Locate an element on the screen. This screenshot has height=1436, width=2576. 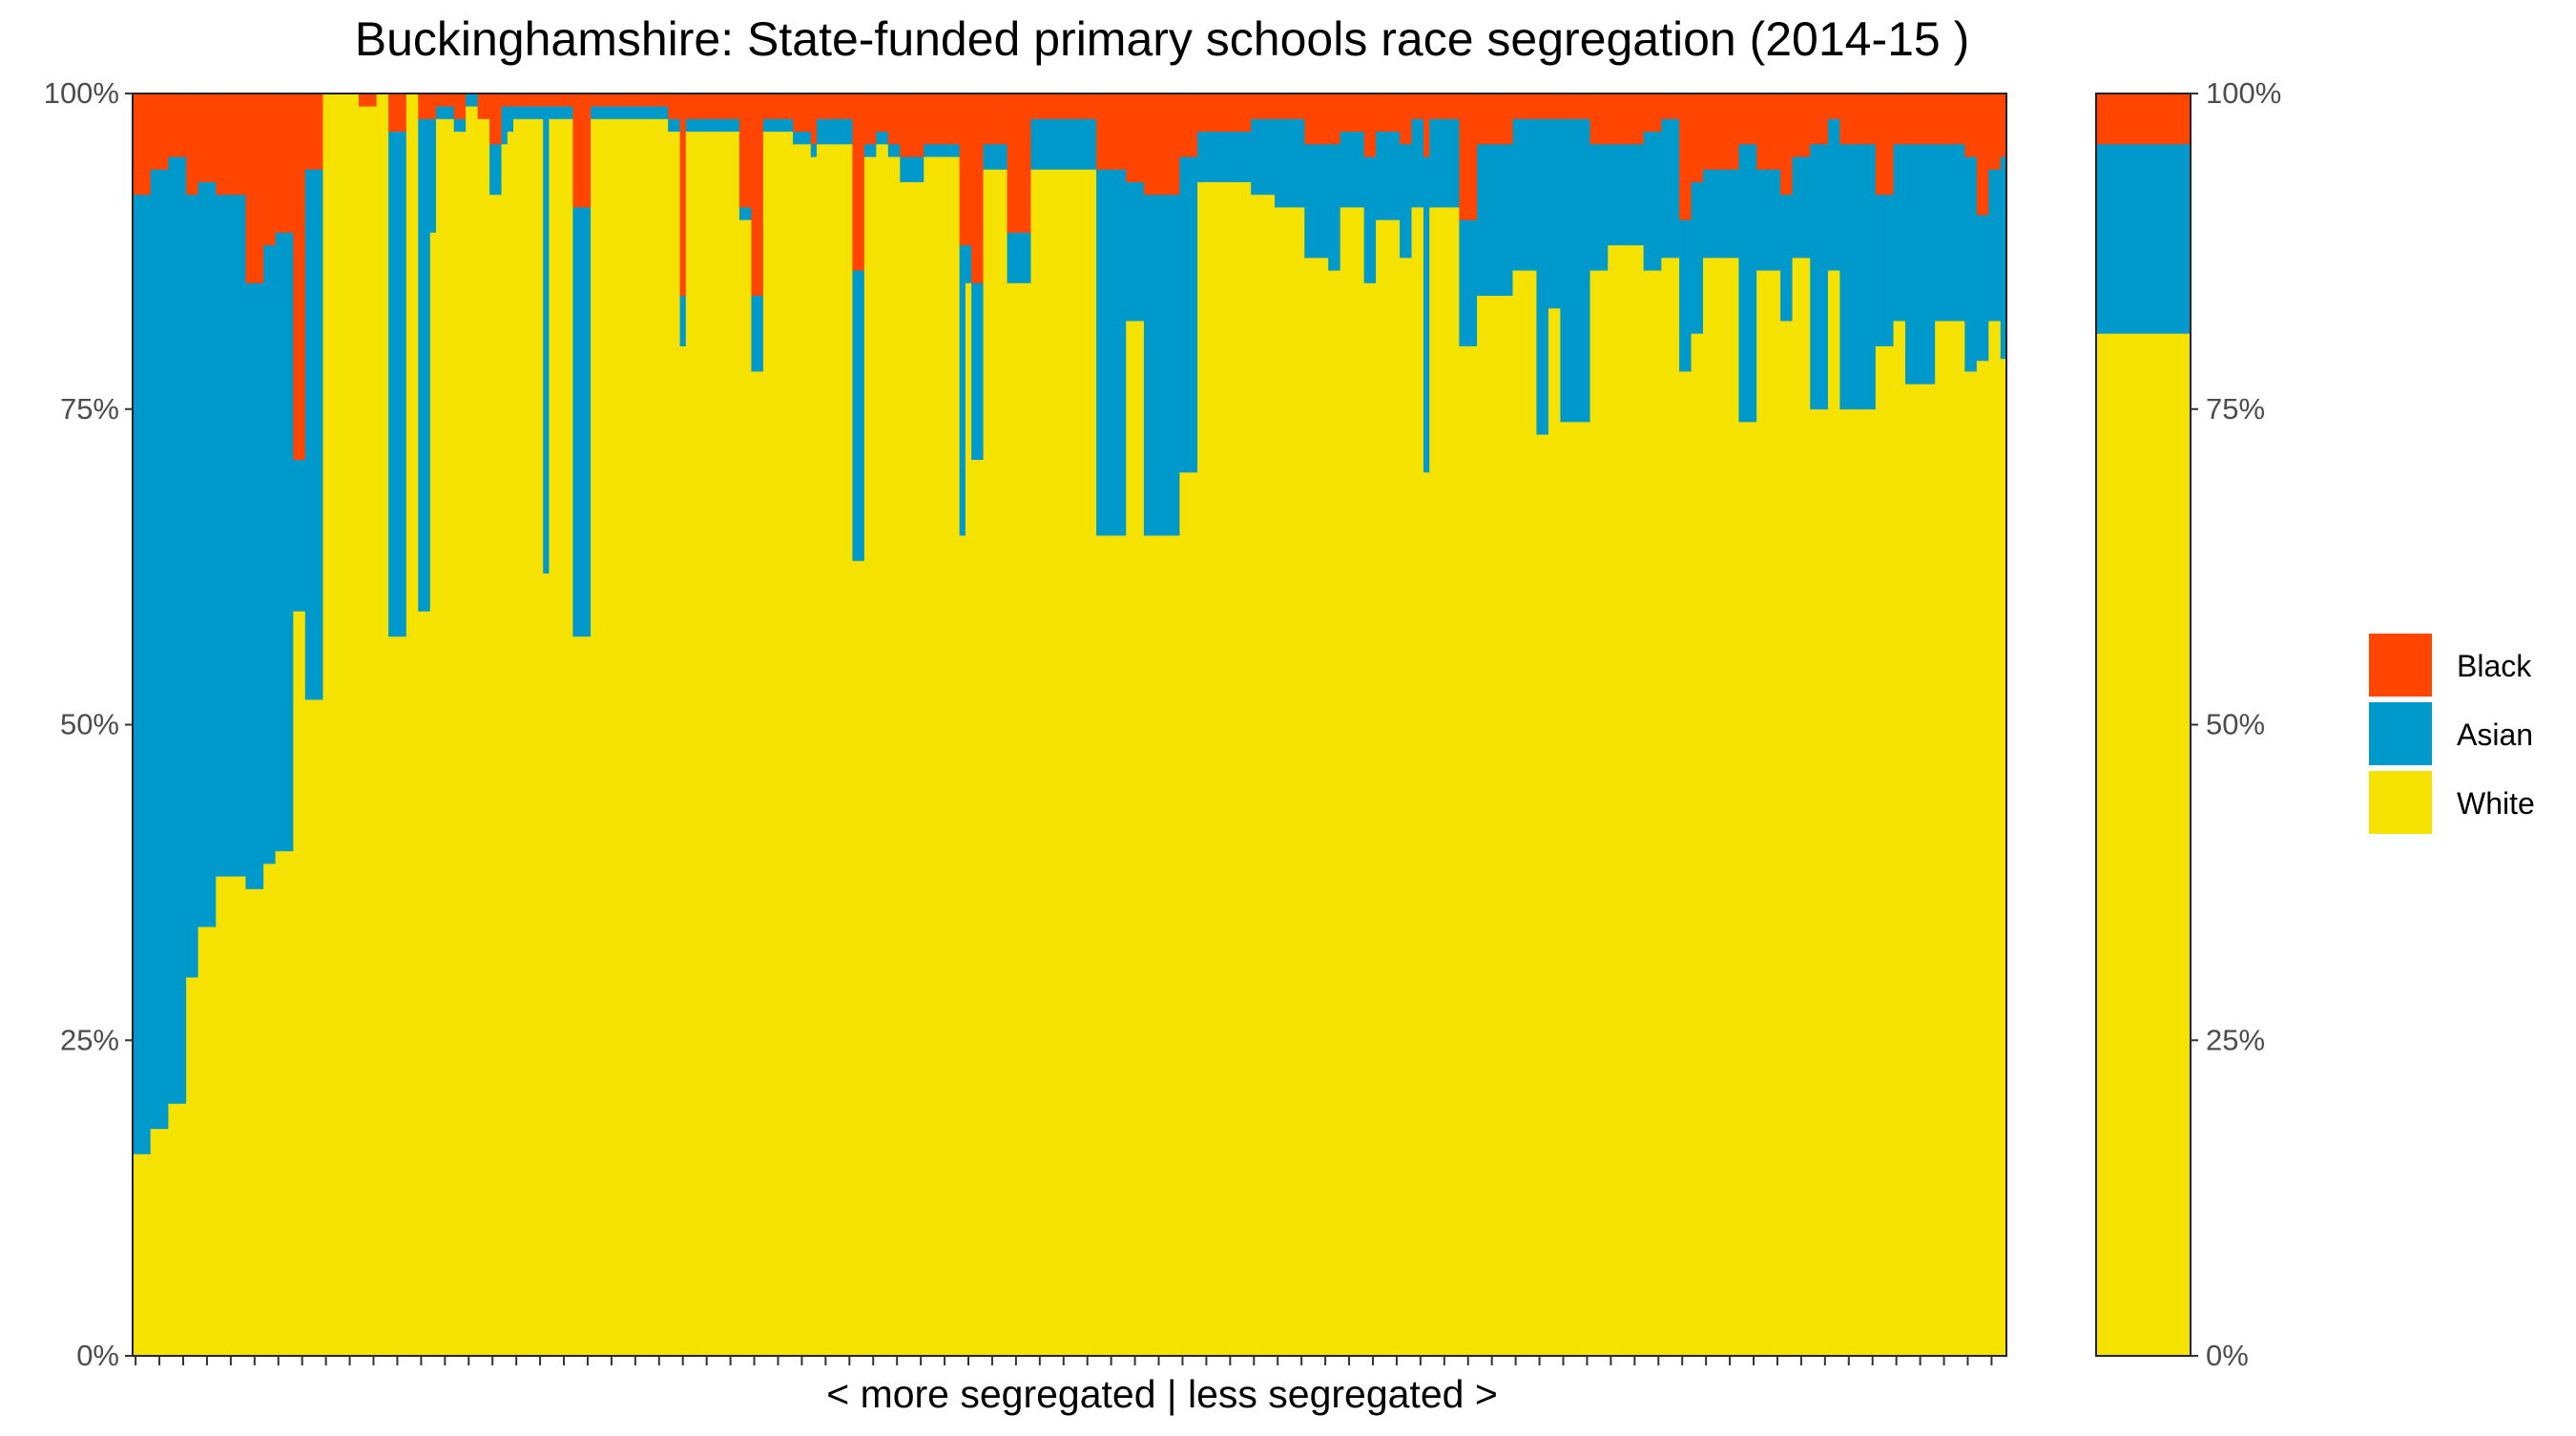
overall-bar is located at coordinates (2144, 725).